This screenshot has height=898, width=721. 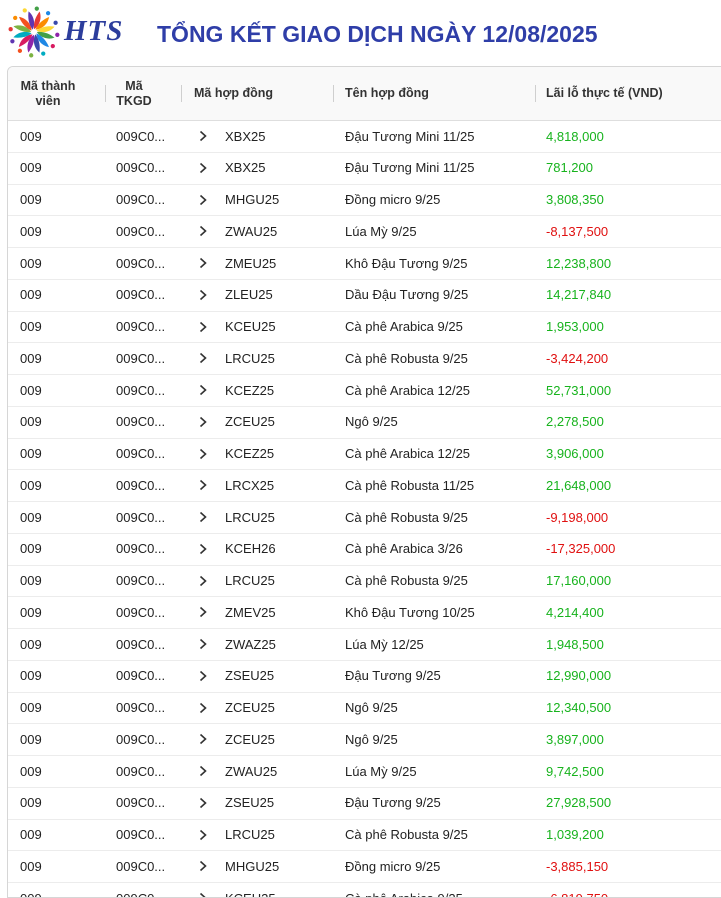 I want to click on pnl-cell: 3,897,000, so click(x=575, y=739).